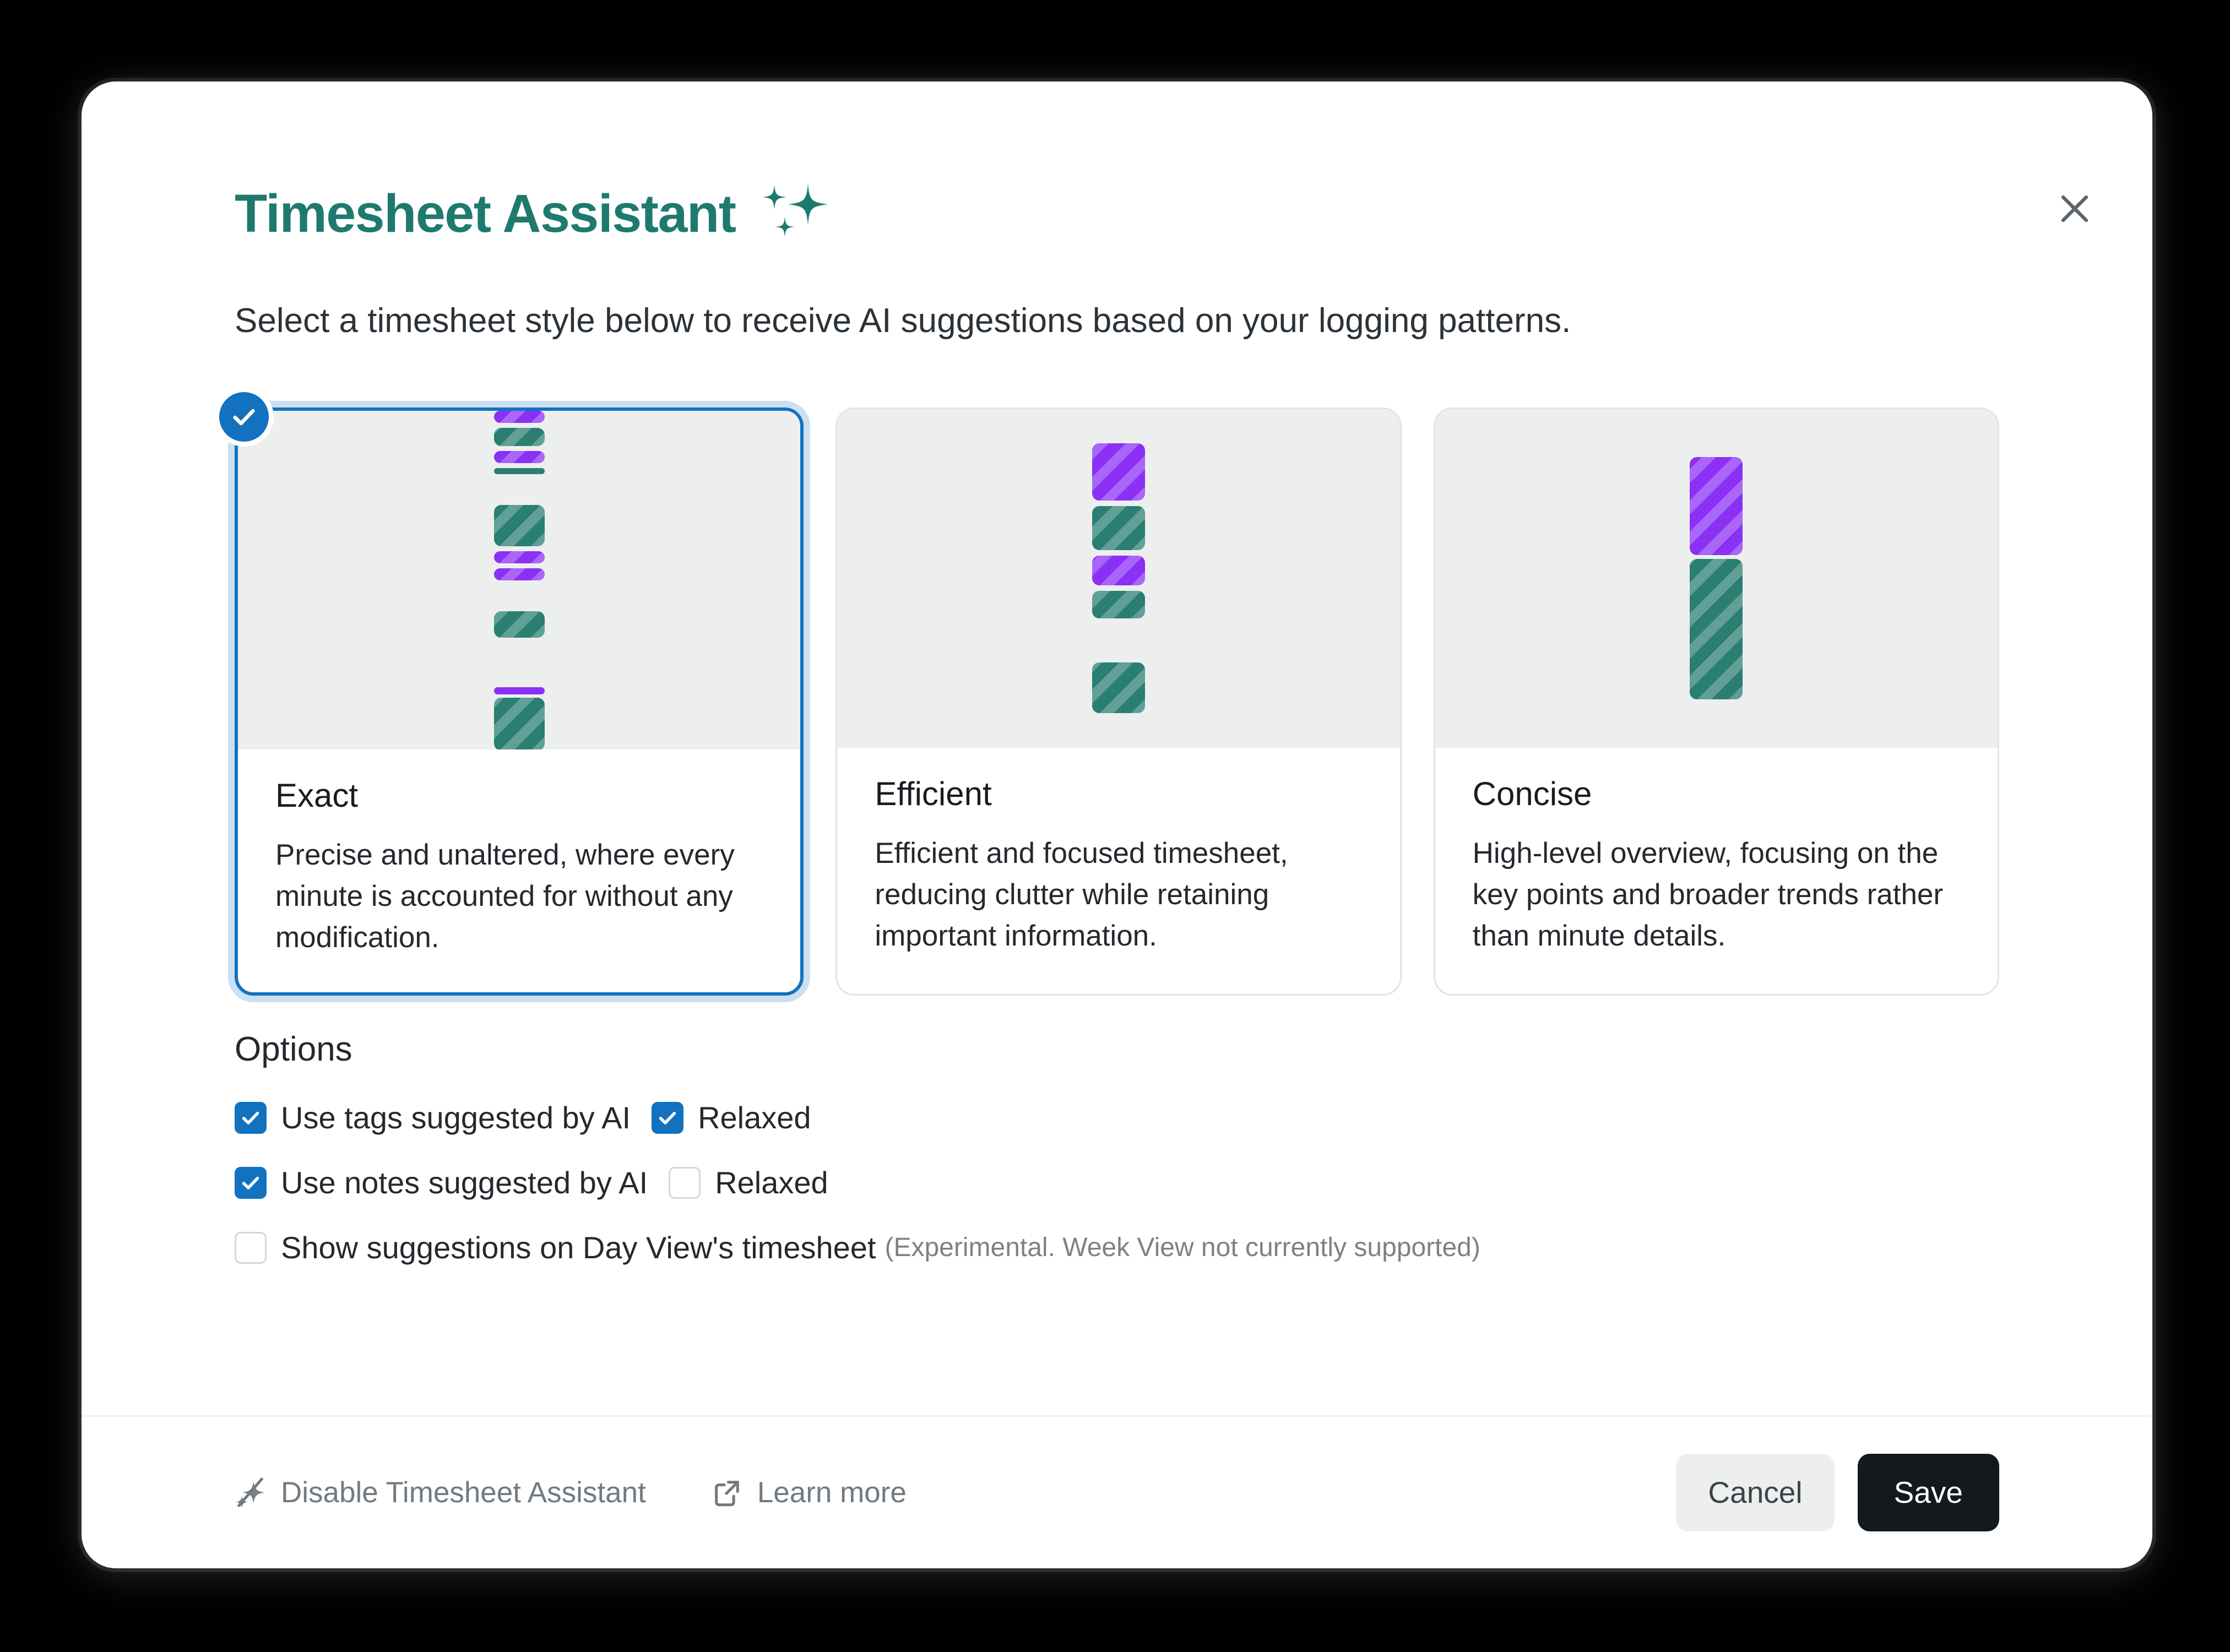  I want to click on option-checkbox-primary: Use notes suggested by AI, so click(441, 1183).